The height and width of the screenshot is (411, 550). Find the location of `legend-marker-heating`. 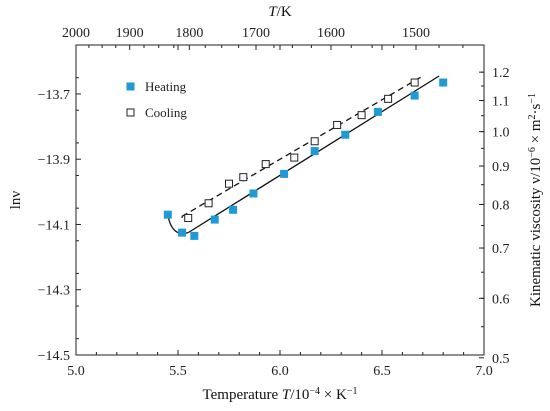

legend-marker-heating is located at coordinates (130, 86).